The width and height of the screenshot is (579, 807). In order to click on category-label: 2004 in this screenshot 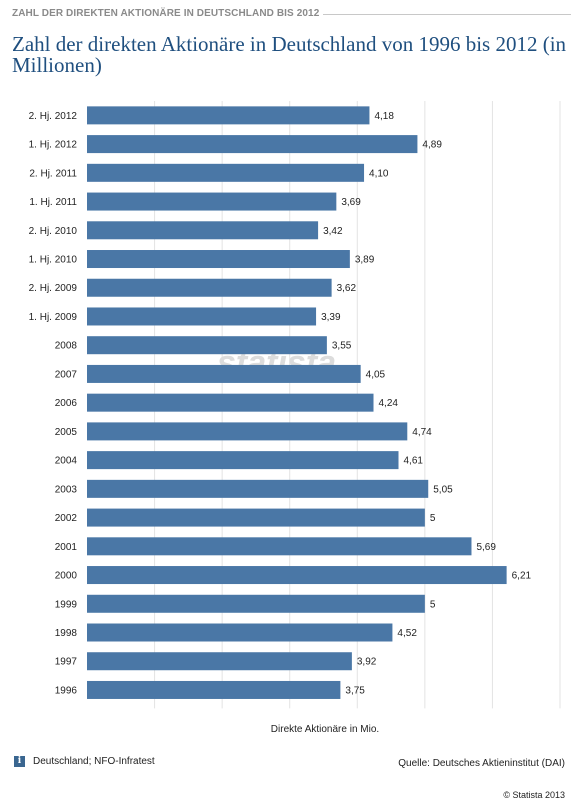, I will do `click(66, 461)`.